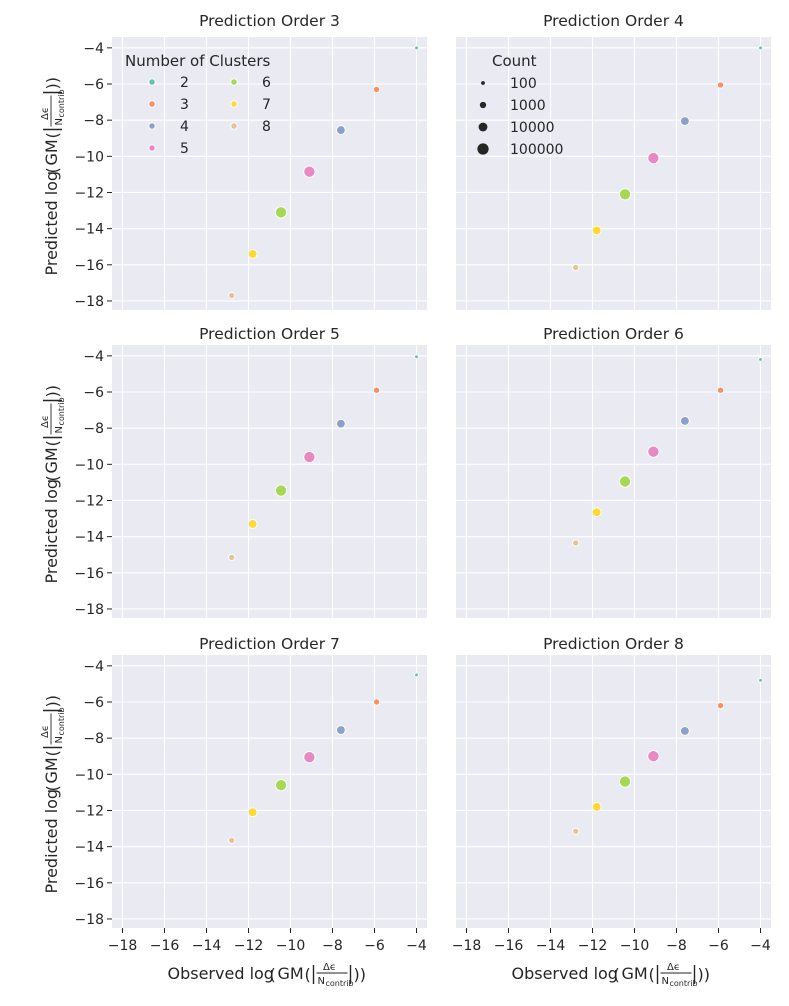 The height and width of the screenshot is (1006, 789). What do you see at coordinates (52, 753) in the screenshot?
I see `y-axis-label-3-inner-paren: (` at bounding box center [52, 753].